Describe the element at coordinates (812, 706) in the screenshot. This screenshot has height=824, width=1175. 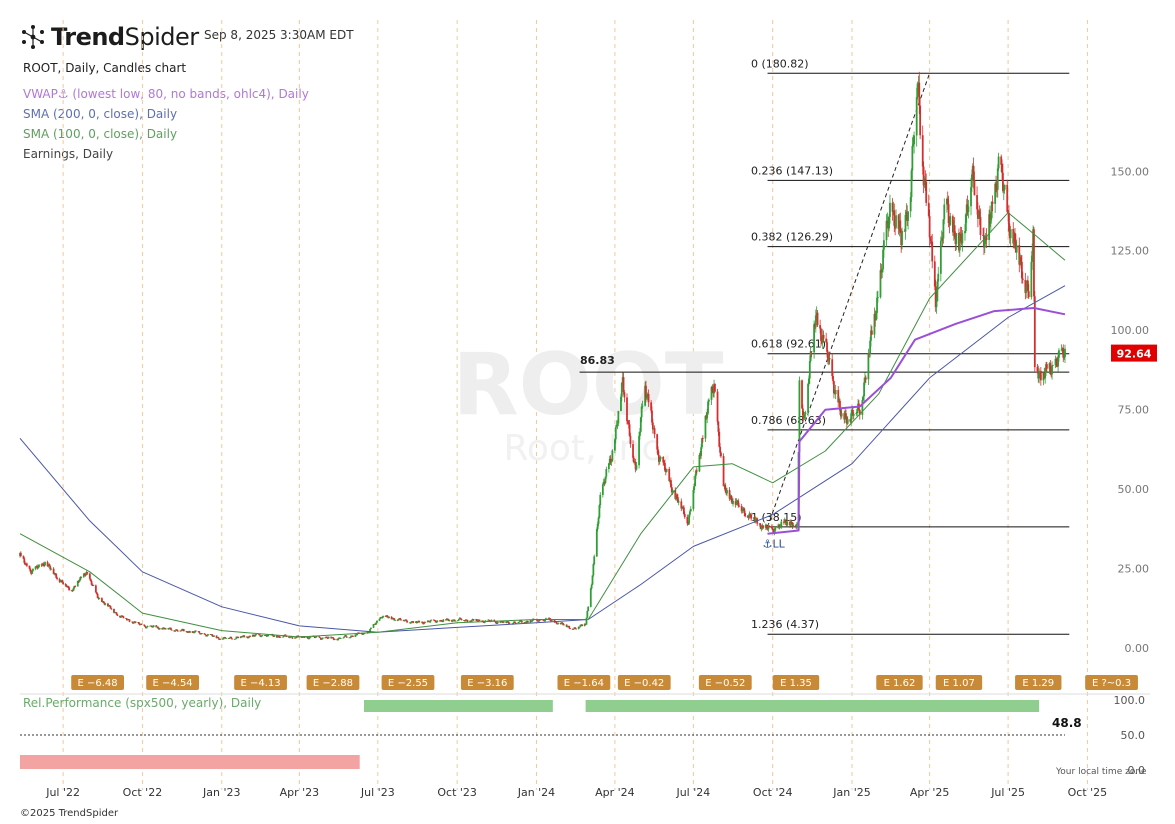
I see `rel-perf-positive-area` at that location.